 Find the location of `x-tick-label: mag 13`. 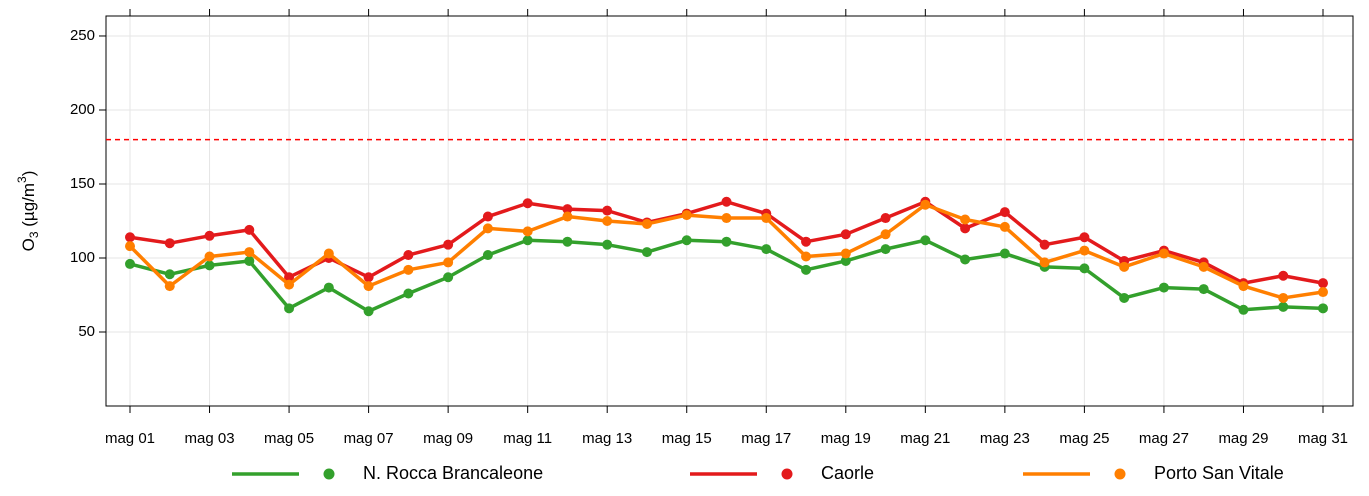

x-tick-label: mag 13 is located at coordinates (607, 438).